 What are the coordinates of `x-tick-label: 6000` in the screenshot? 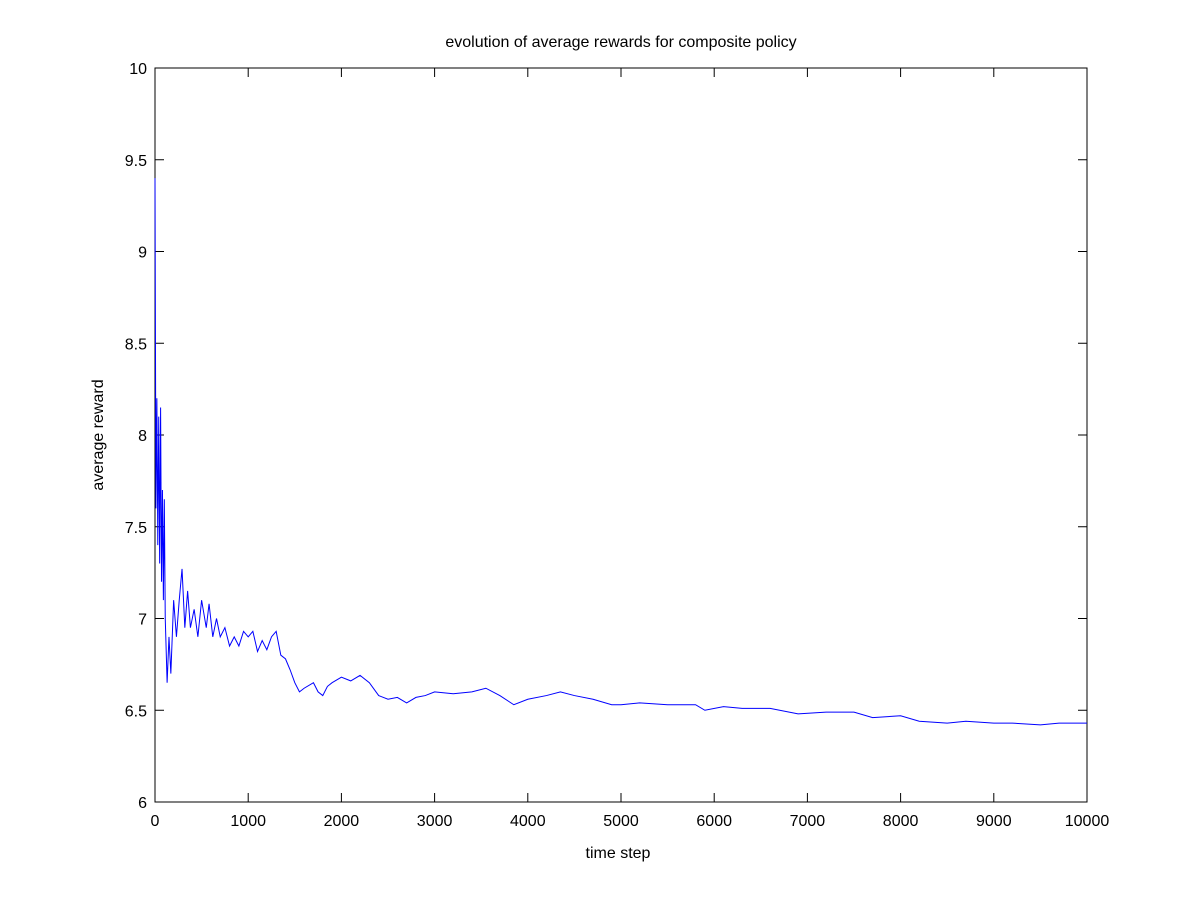 It's located at (714, 821).